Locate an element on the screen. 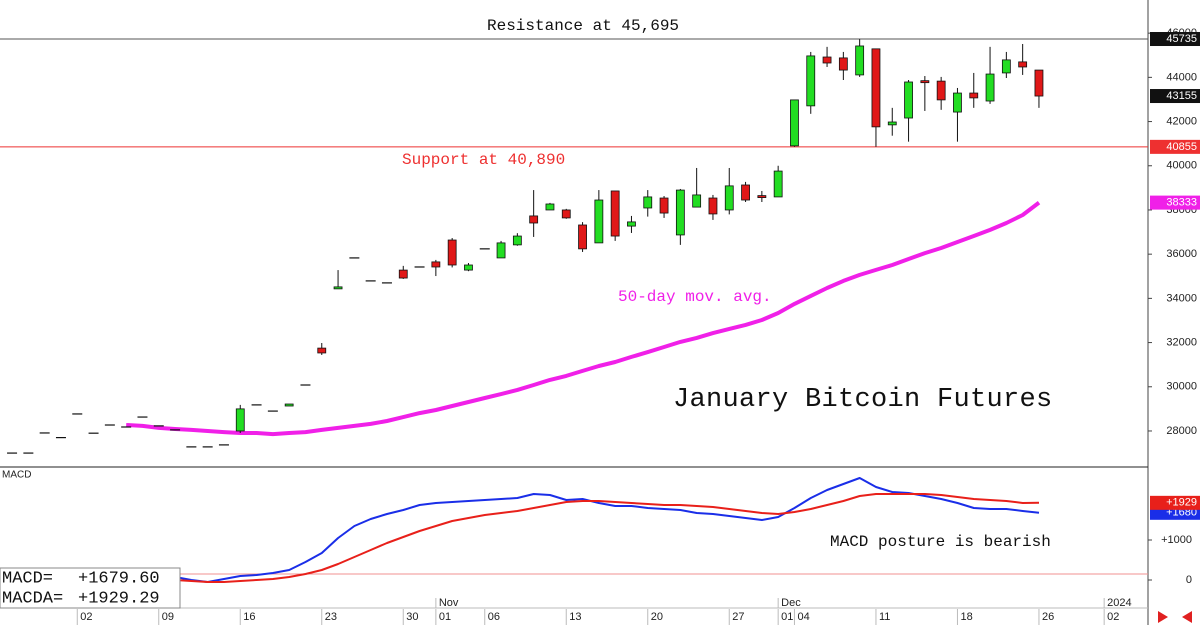  month-label: 2024 is located at coordinates (1119, 603).